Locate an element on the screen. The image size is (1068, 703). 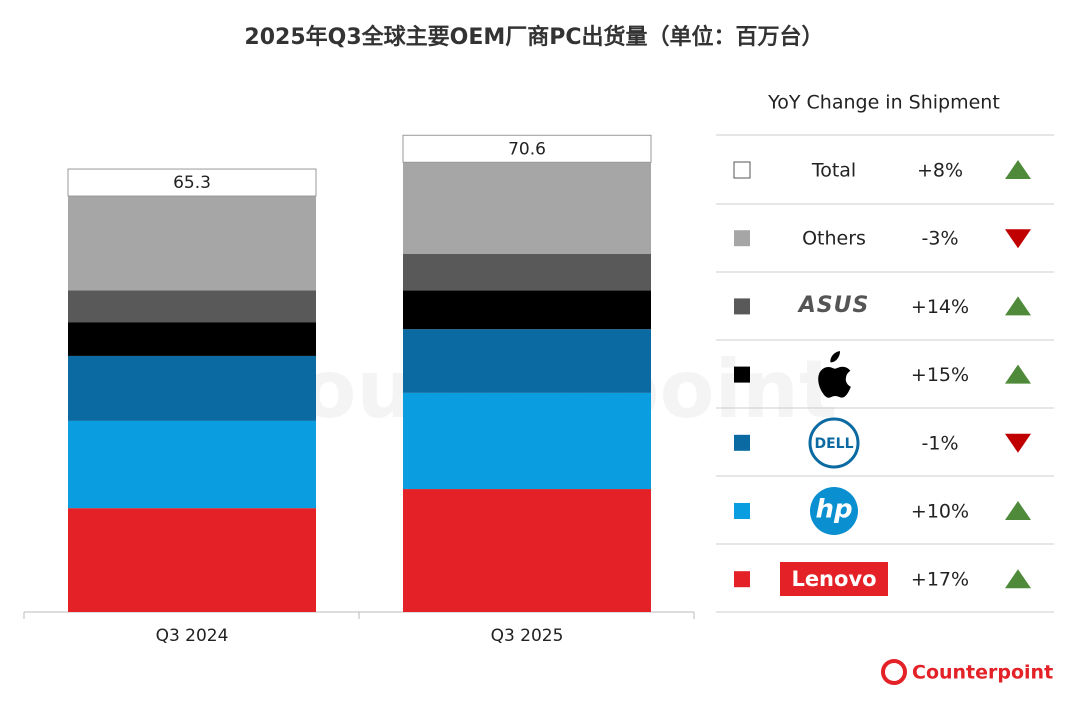
yoy-label: +15% is located at coordinates (940, 375).